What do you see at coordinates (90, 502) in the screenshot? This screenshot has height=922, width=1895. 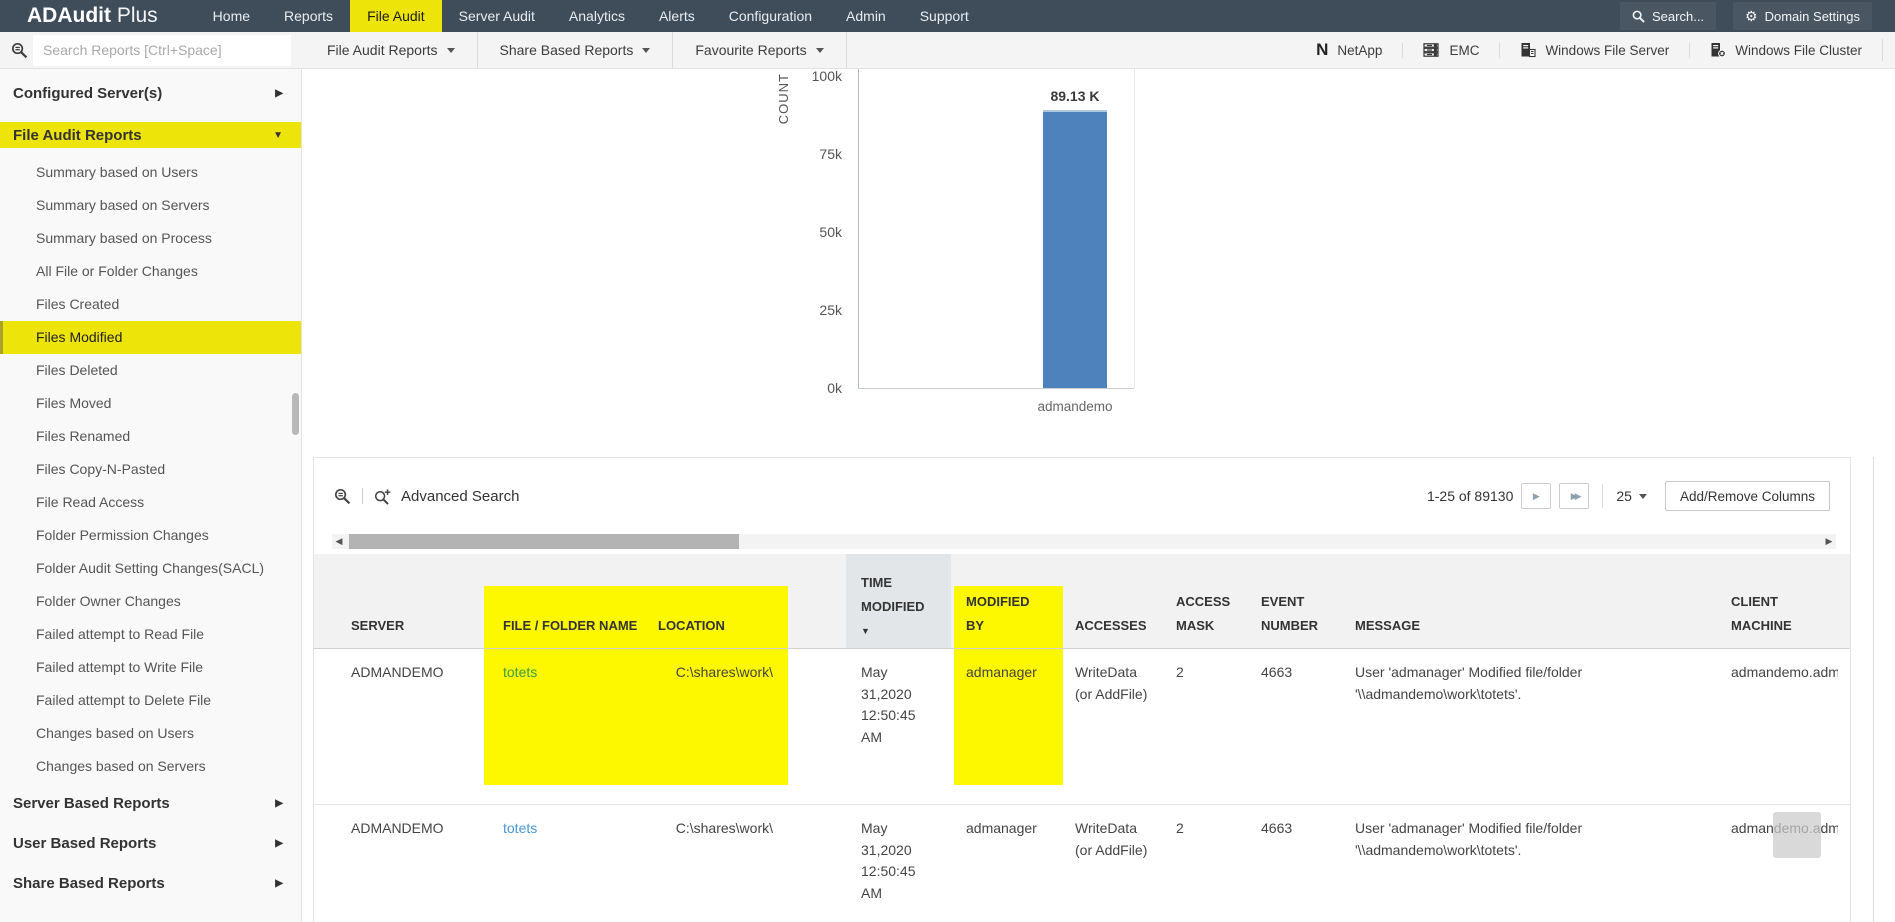 I see `sidebar-item-file-read-access: File Read Access` at bounding box center [90, 502].